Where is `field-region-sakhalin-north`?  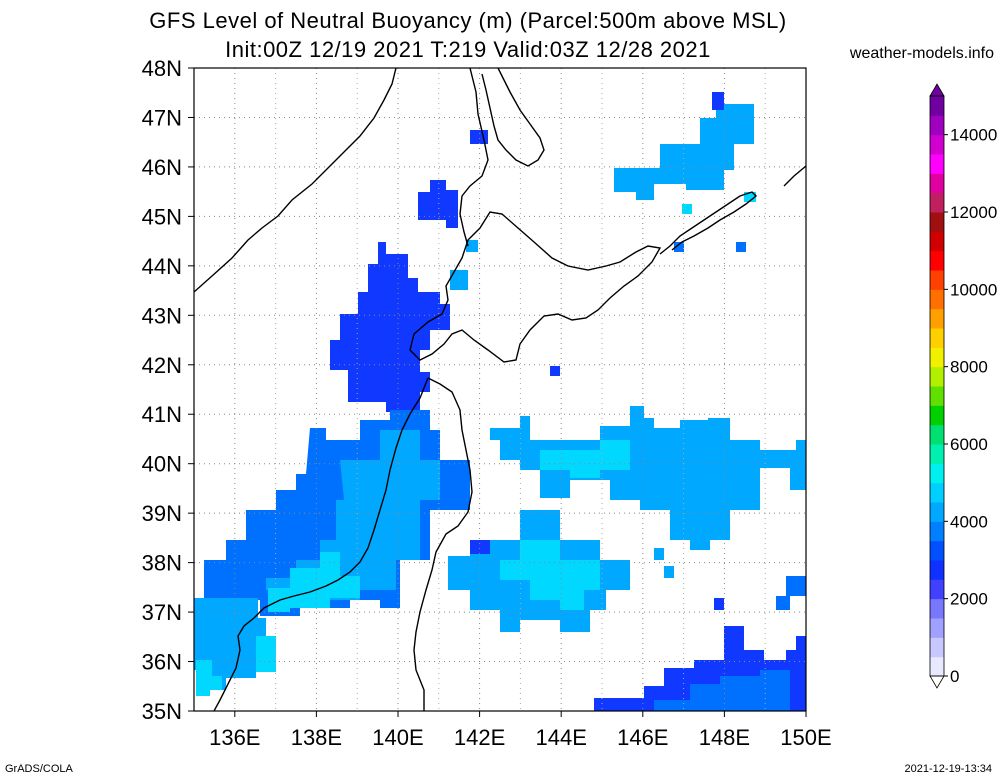 field-region-sakhalin-north is located at coordinates (479, 137).